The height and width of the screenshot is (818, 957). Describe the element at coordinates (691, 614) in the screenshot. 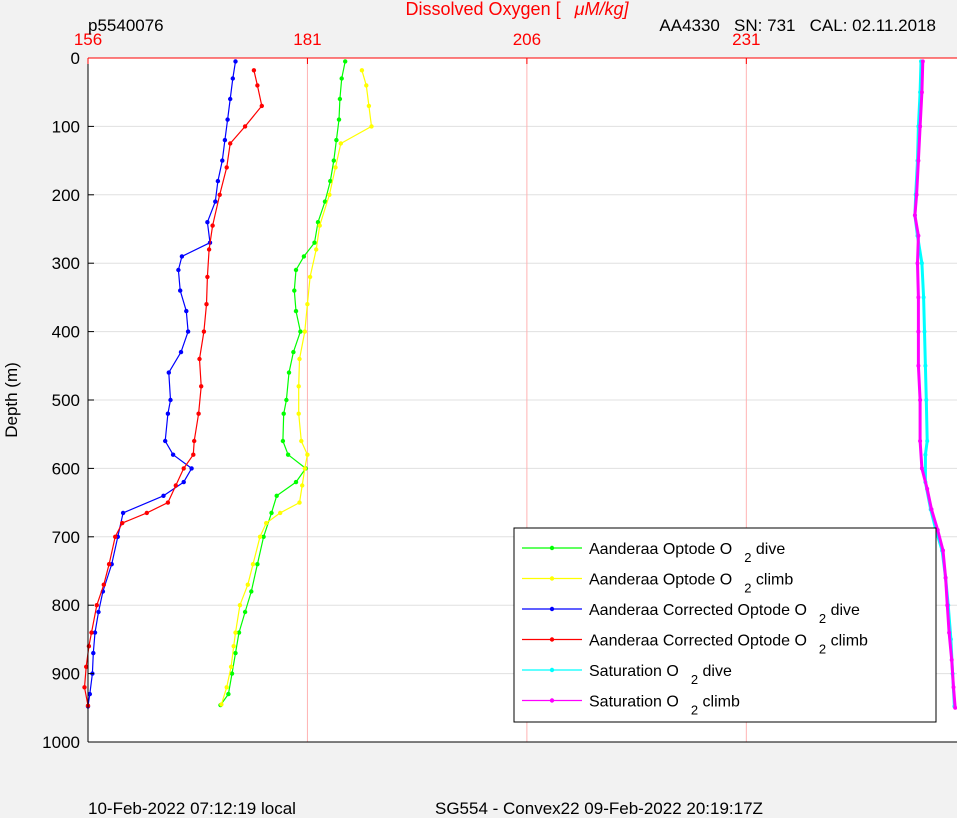

I see `legend-entry-2: Aanderaa Corrected Optode O 2 dive` at that location.